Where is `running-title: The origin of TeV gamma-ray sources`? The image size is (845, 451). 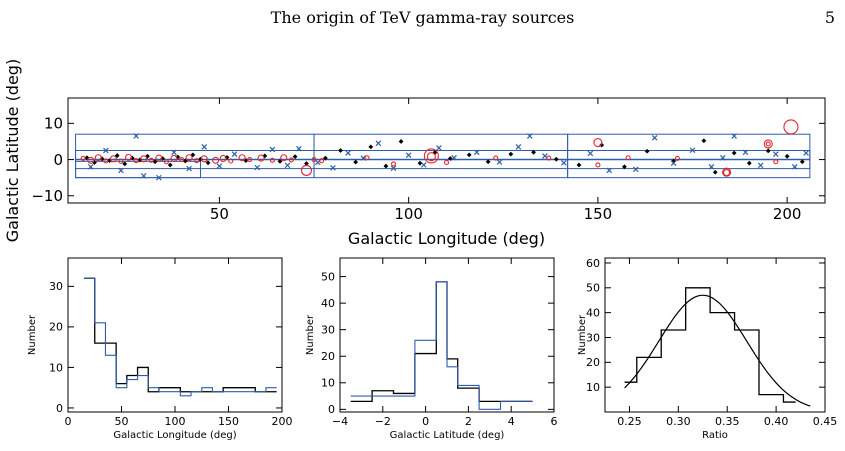 running-title: The origin of TeV gamma-ray sources is located at coordinates (422, 17).